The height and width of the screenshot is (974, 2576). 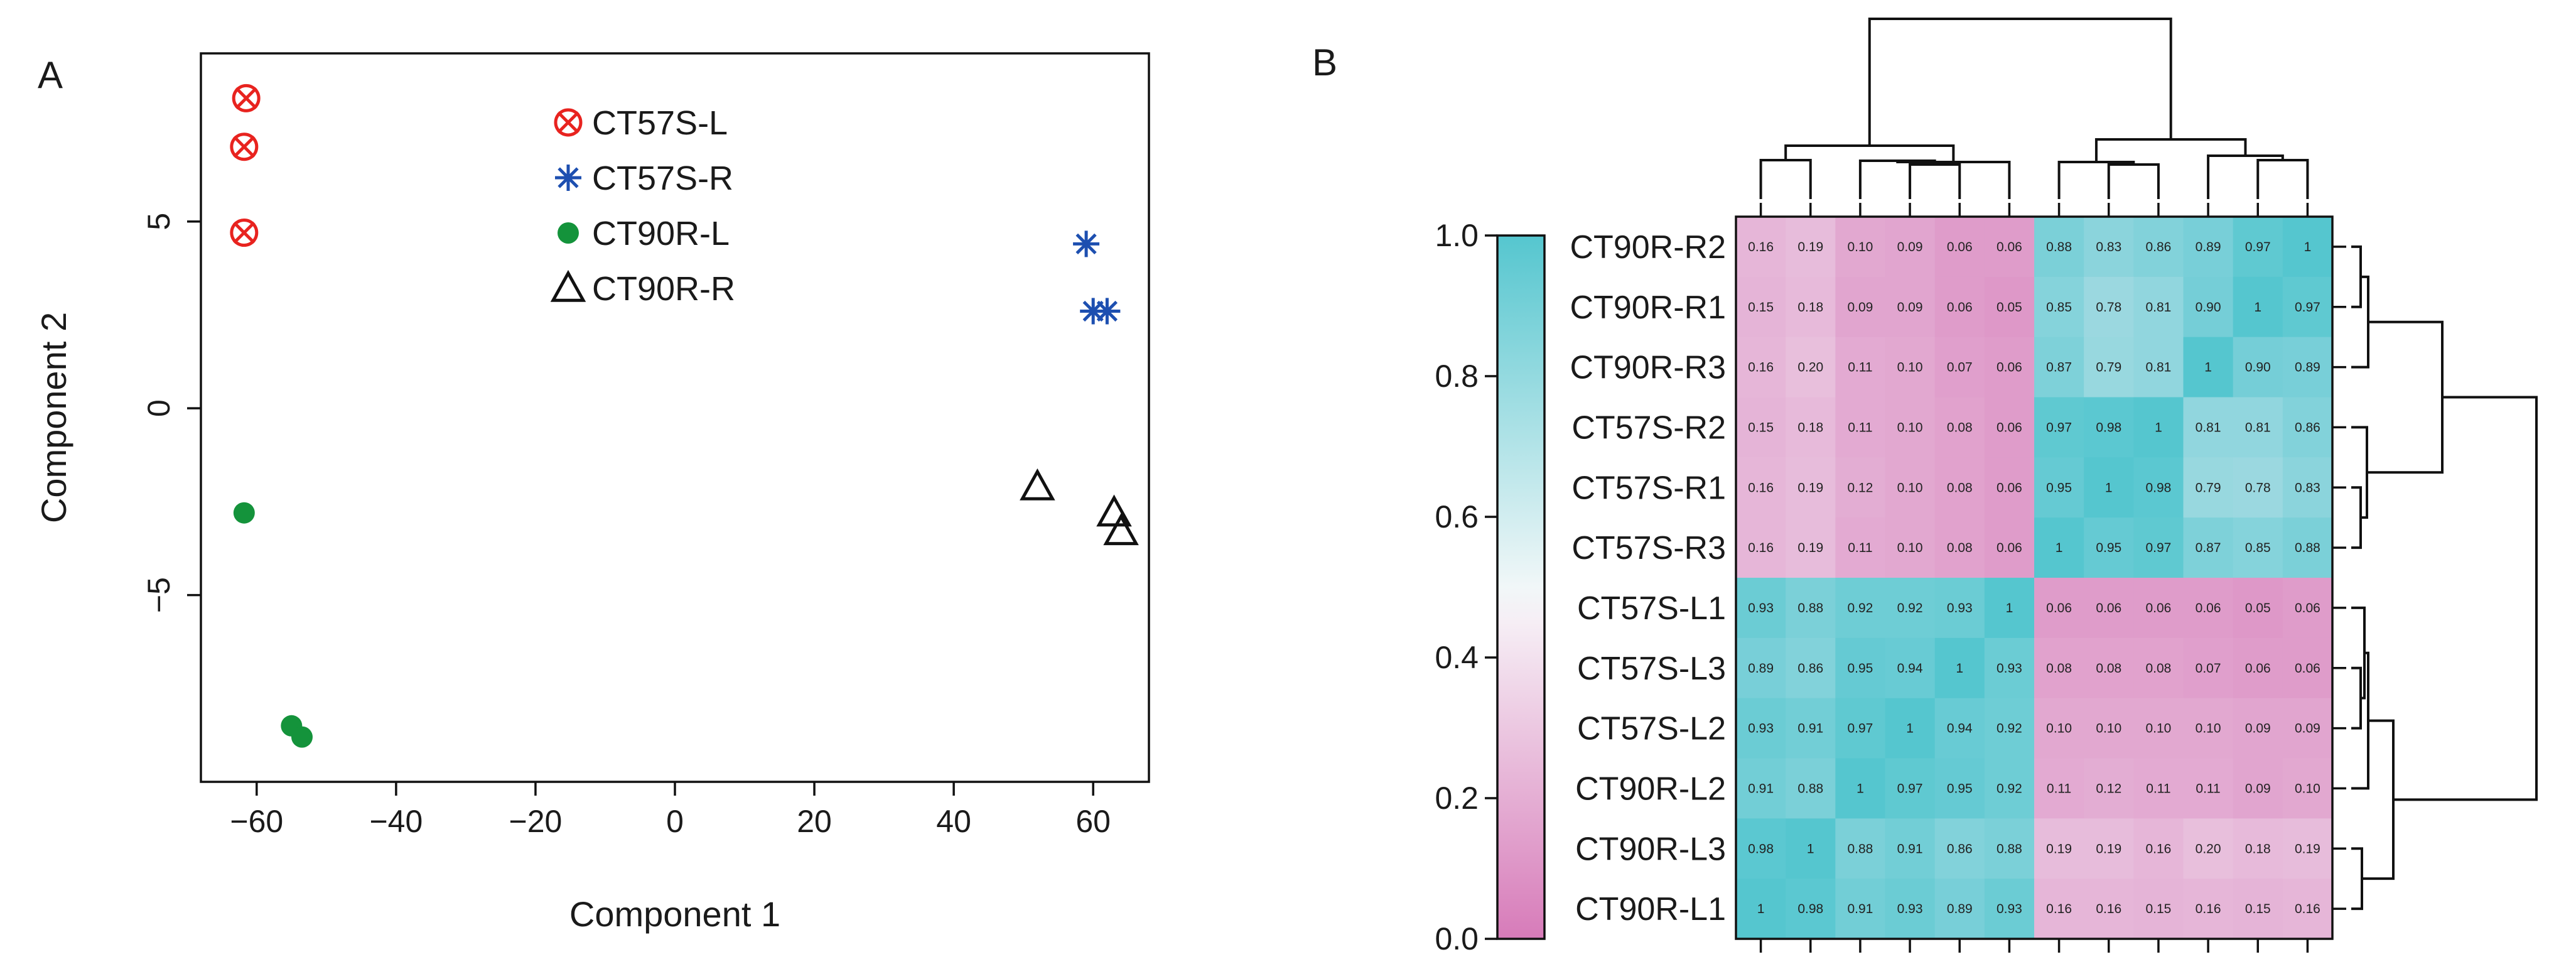 What do you see at coordinates (2258, 367) in the screenshot?
I see `heatmap-cell: 0.90` at bounding box center [2258, 367].